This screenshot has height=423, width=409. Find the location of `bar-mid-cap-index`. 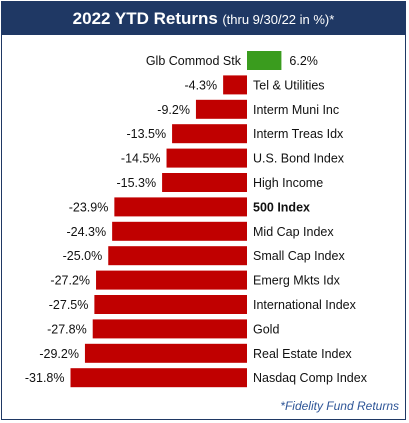

bar-mid-cap-index is located at coordinates (179, 231).